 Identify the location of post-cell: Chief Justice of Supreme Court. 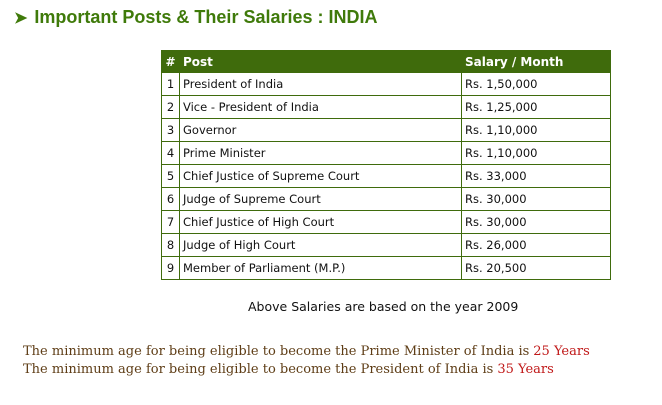
(320, 176).